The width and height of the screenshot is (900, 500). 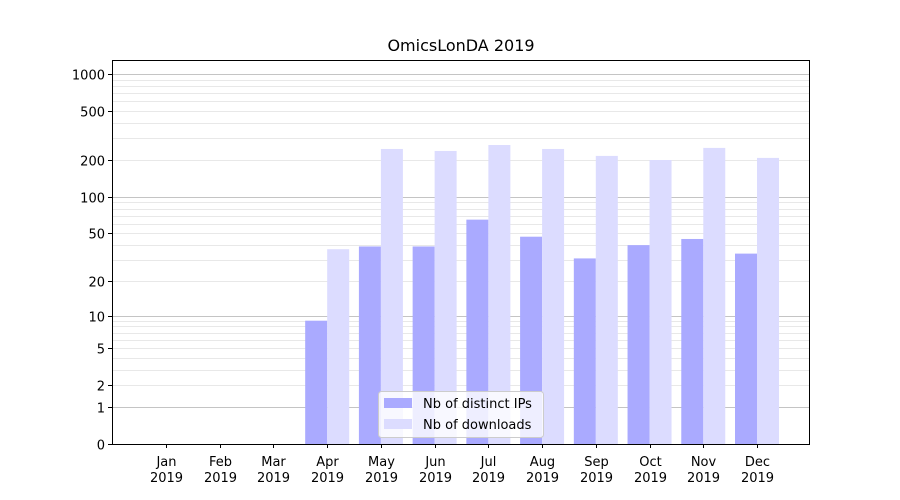 I want to click on y-axis: 0 1 2 5 10 20 50 100 200 500 1000, so click(x=92, y=261).